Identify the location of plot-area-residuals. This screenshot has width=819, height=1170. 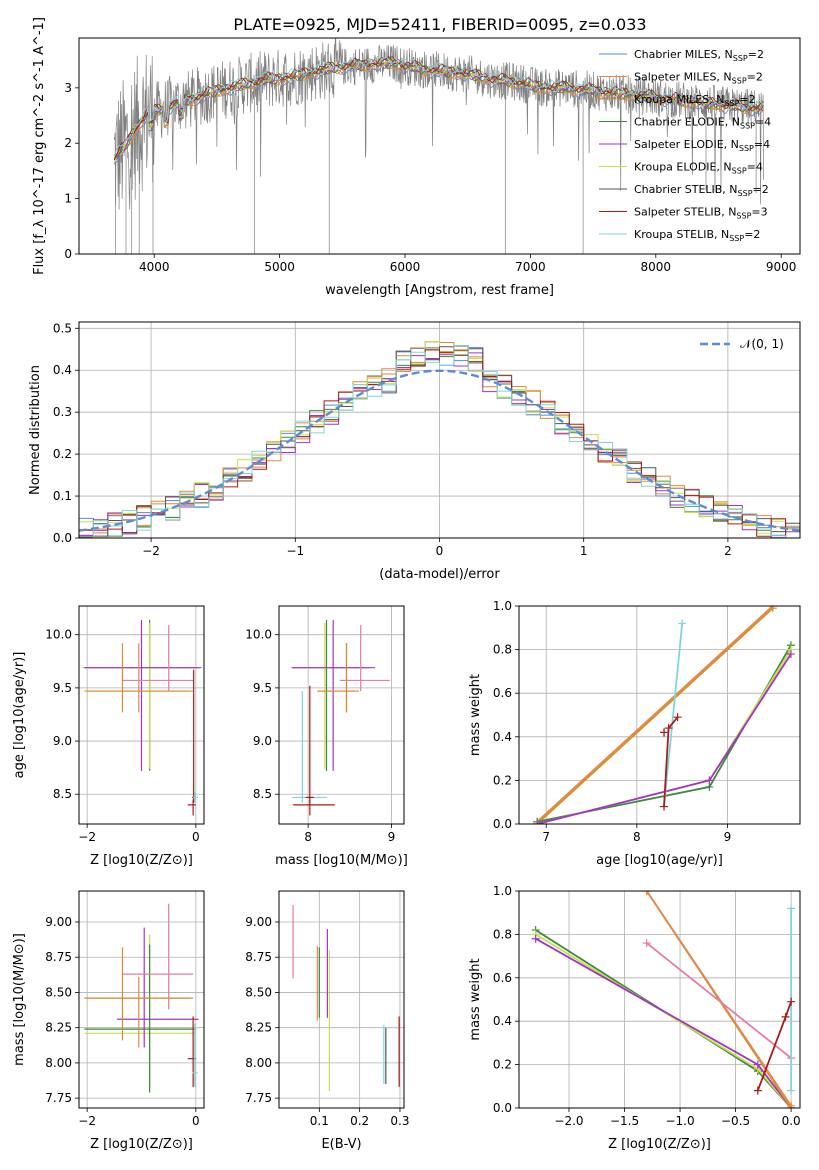
(439, 439).